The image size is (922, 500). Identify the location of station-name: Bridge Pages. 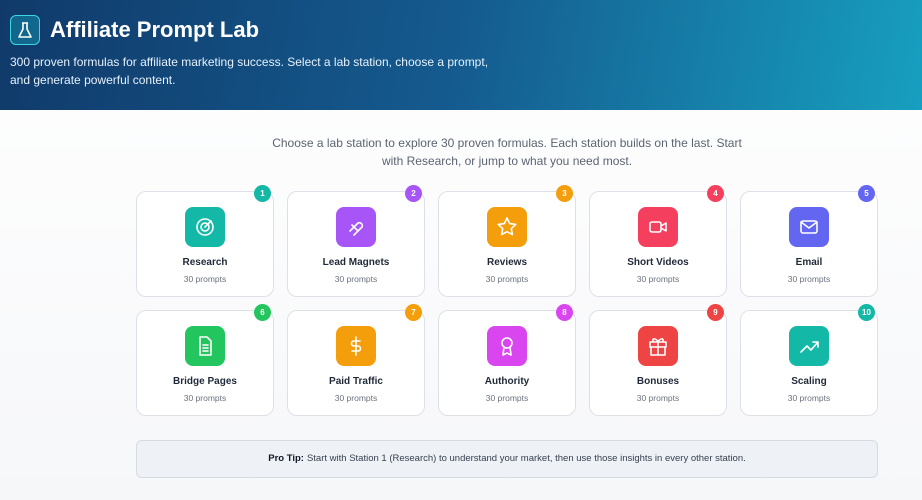
(205, 381).